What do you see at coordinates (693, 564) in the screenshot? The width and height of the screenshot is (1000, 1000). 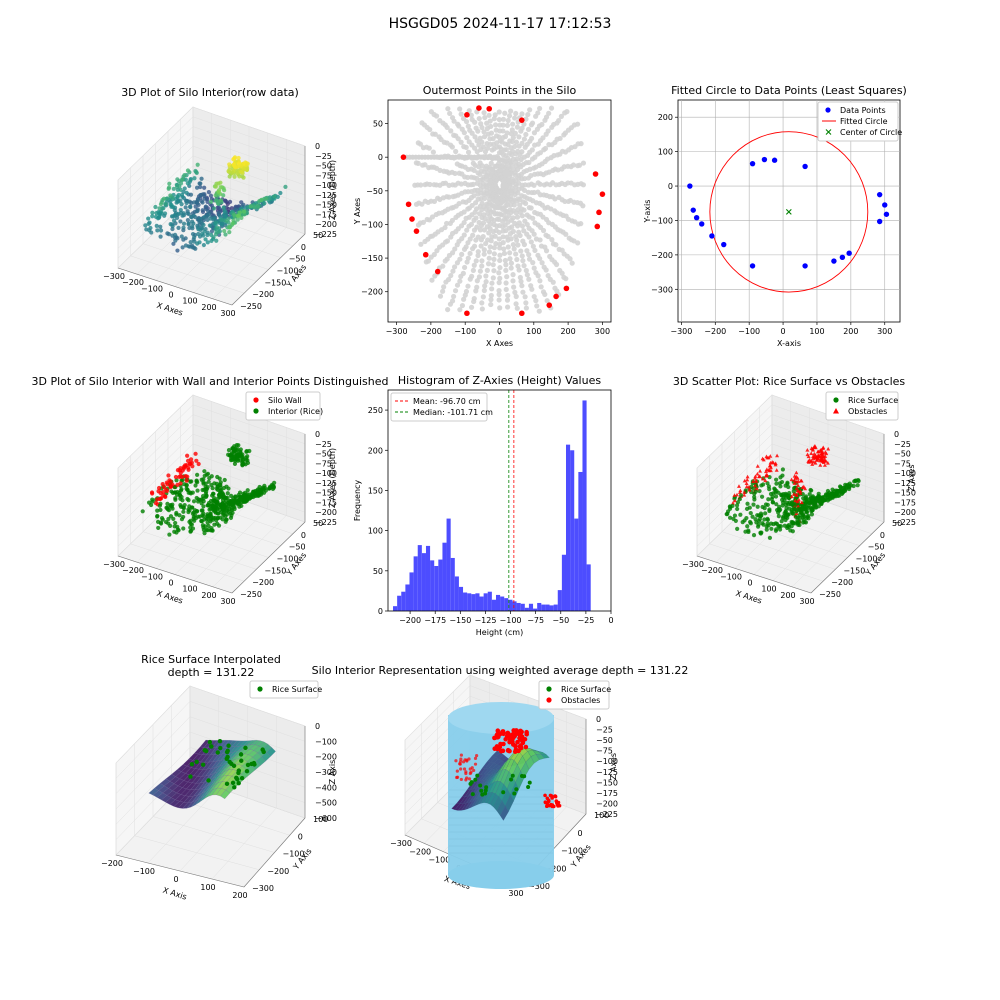 I see `x-tick-label: −300` at bounding box center [693, 564].